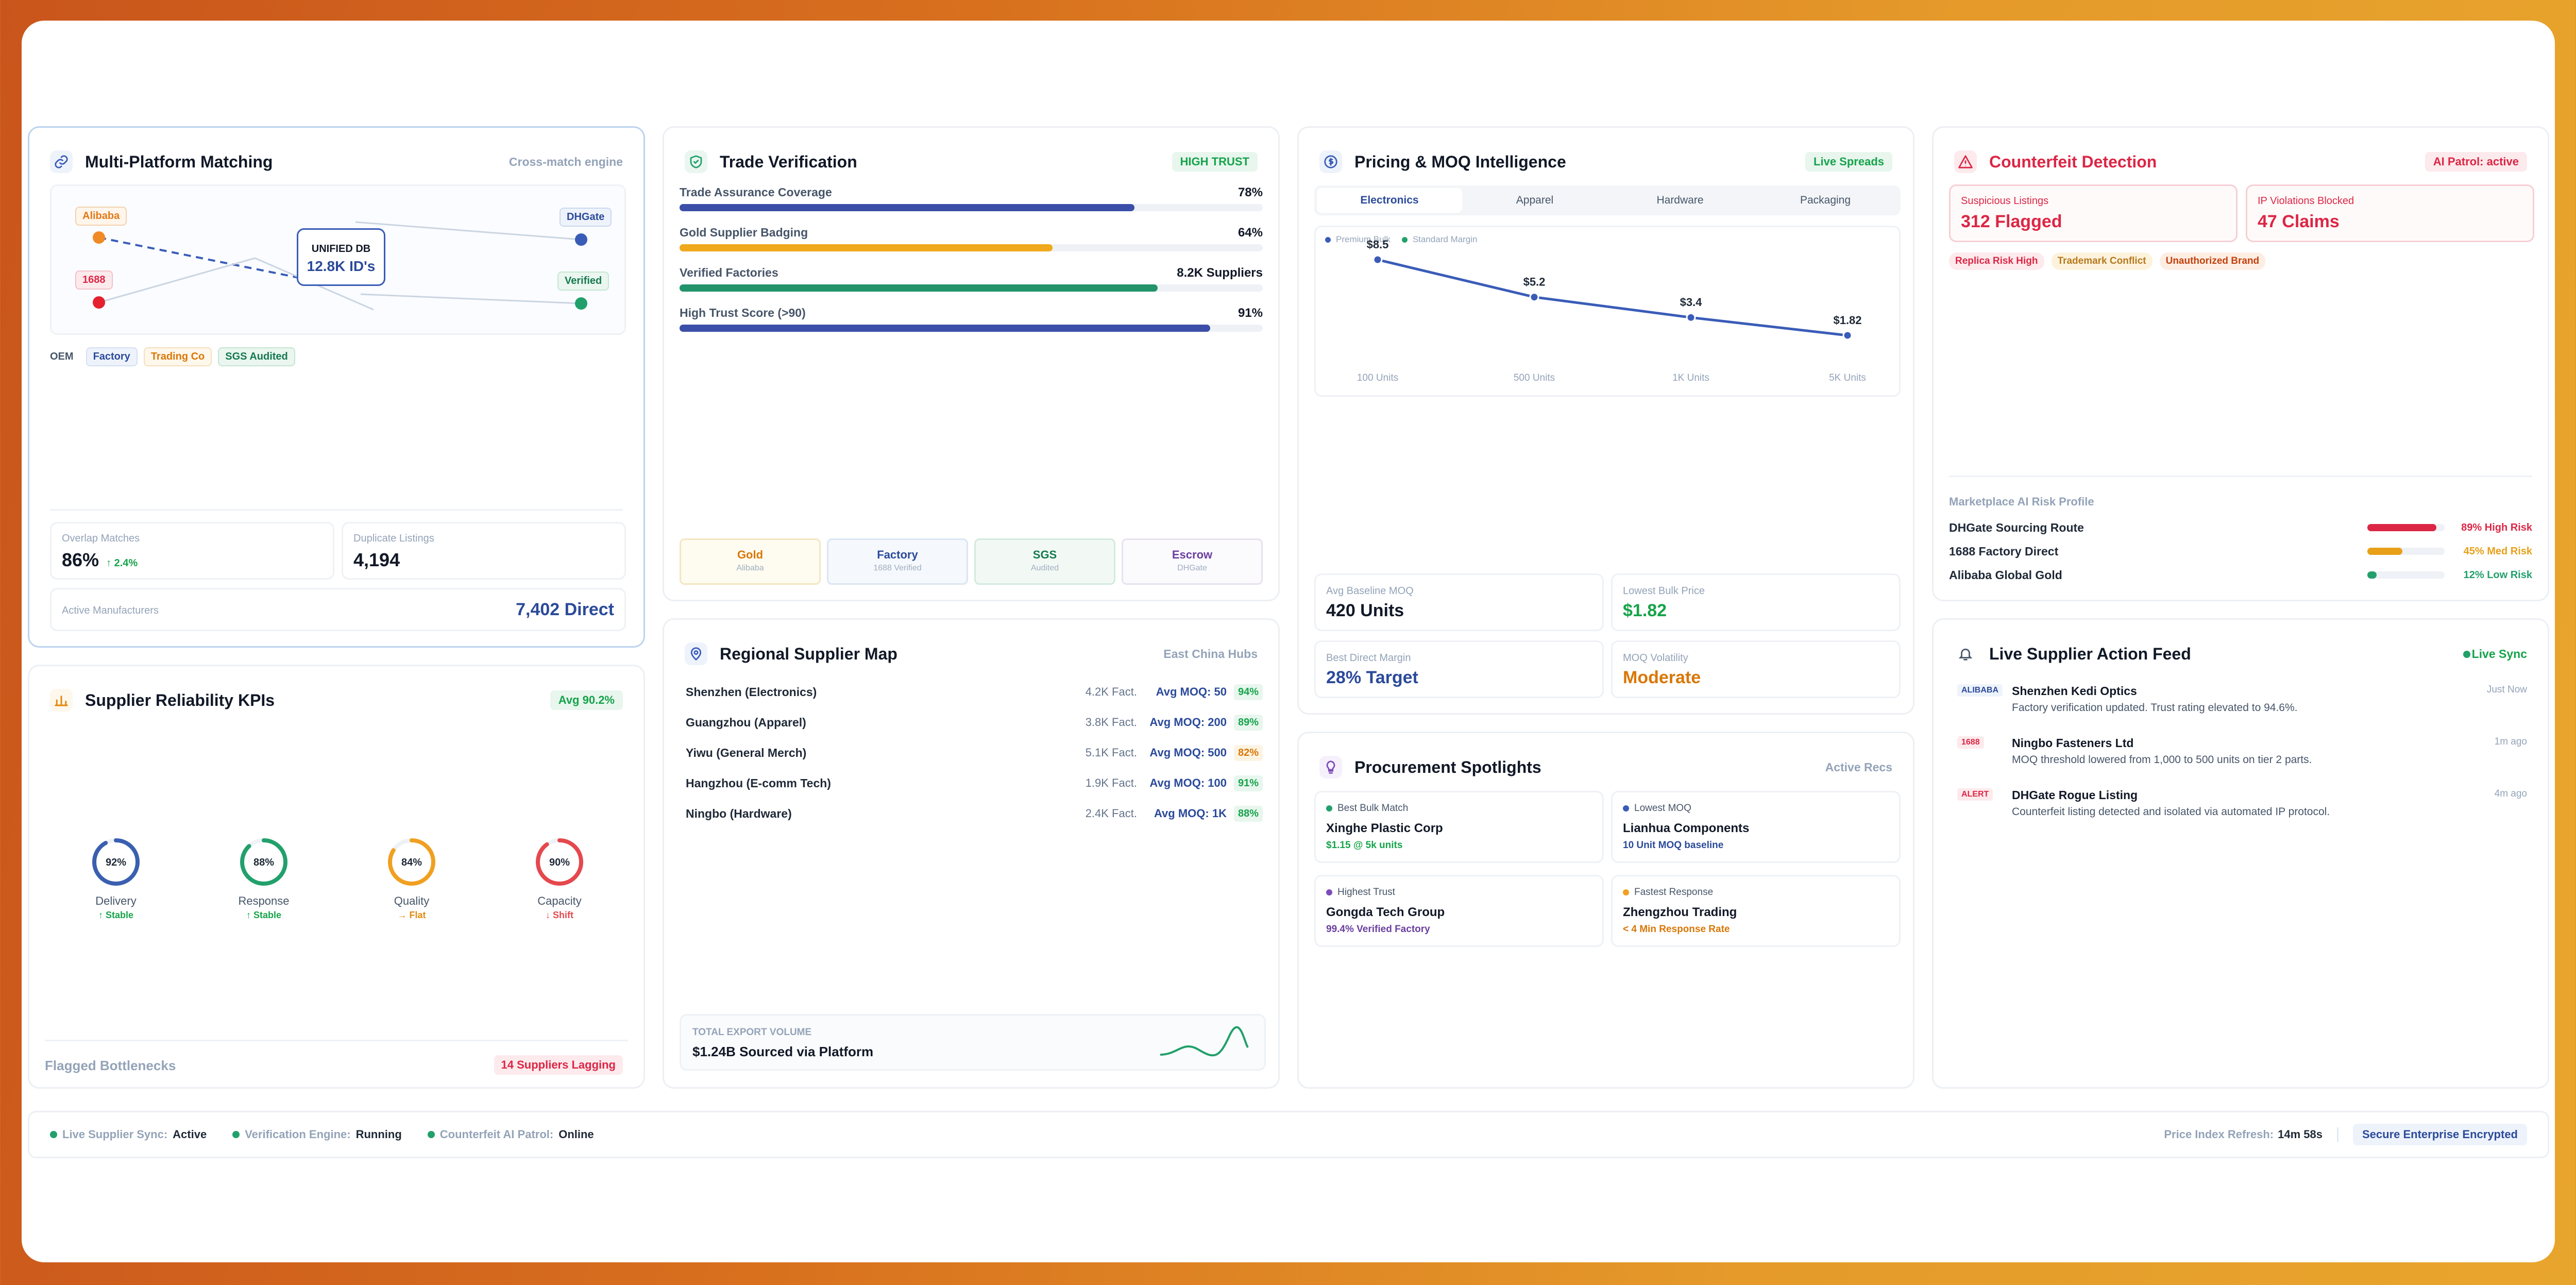 This screenshot has height=1285, width=2576. I want to click on region-score: 88%, so click(1248, 813).